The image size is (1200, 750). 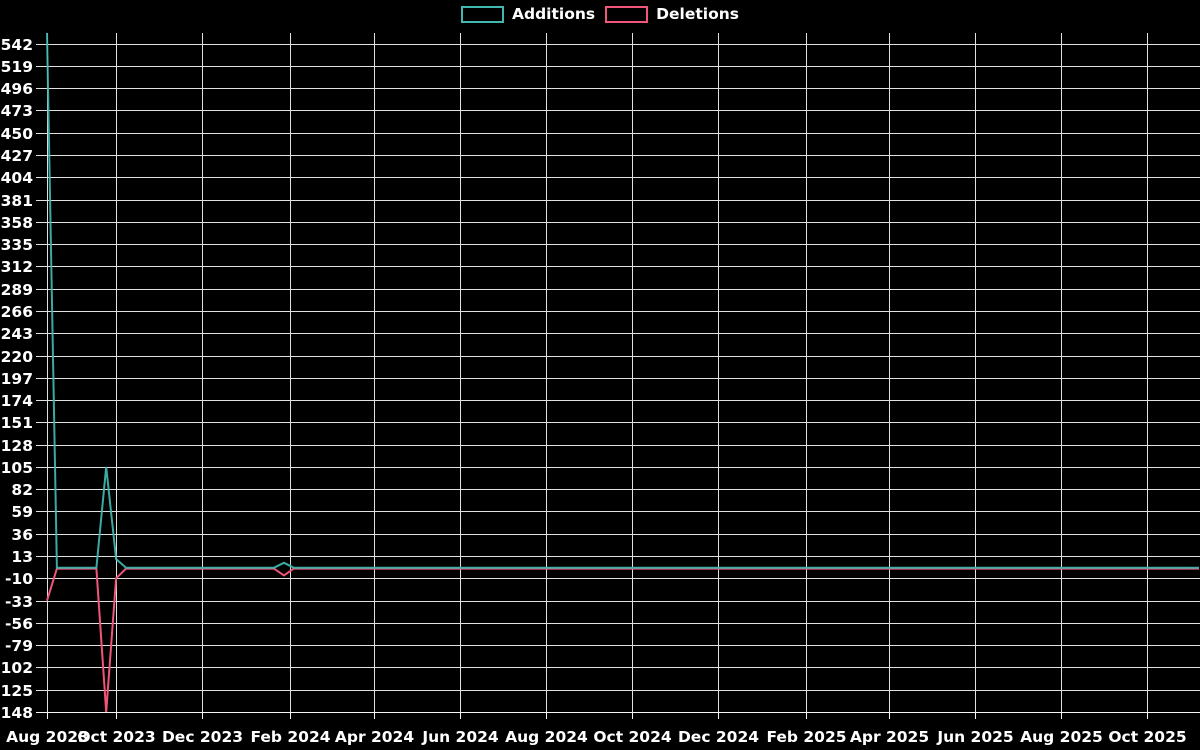 What do you see at coordinates (17, 401) in the screenshot?
I see `y-axis-tick-label: 174` at bounding box center [17, 401].